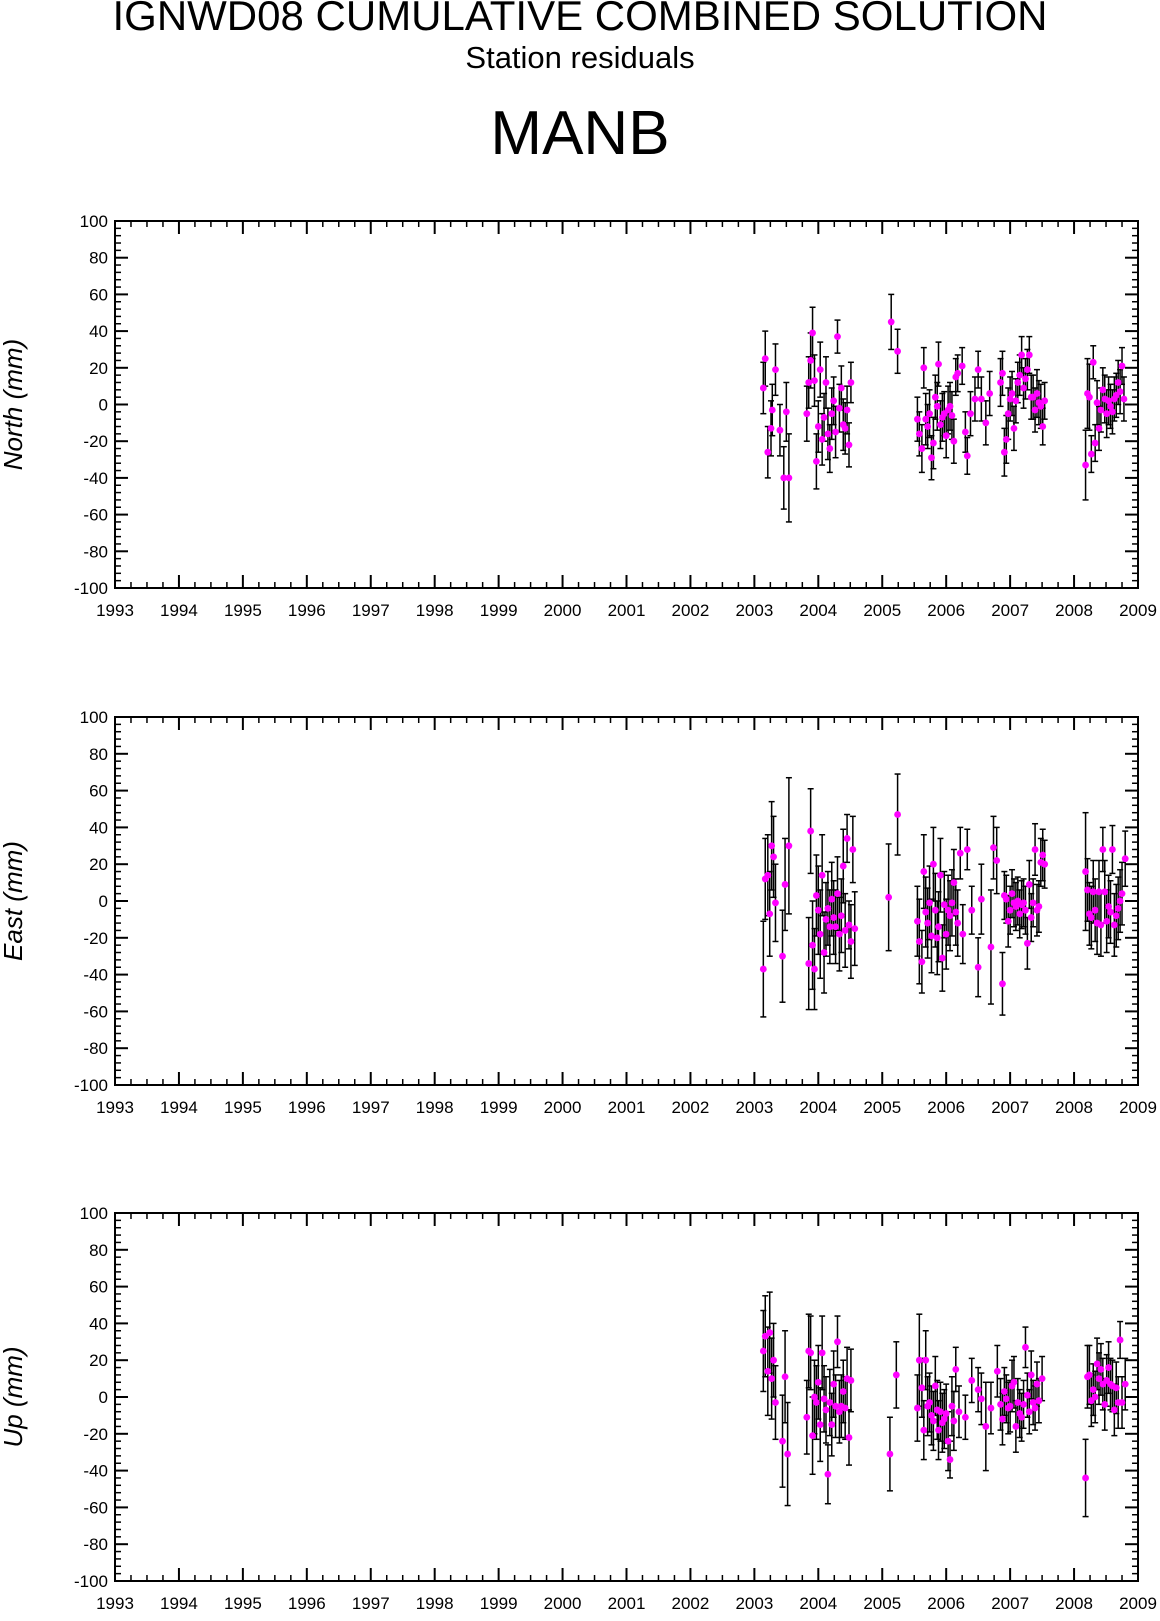 This screenshot has width=1160, height=1621. I want to click on north-x-tick-label: 2009, so click(1138, 610).